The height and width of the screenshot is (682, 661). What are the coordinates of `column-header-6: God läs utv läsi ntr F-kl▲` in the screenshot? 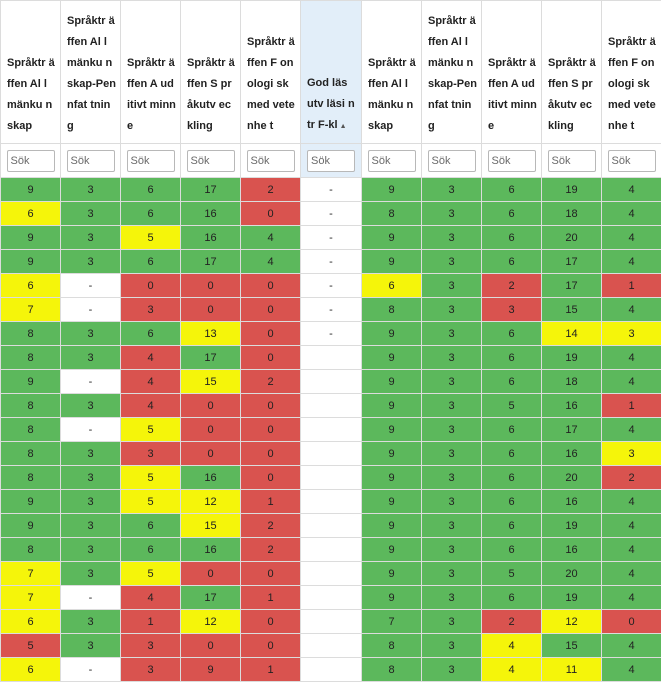 It's located at (331, 72).